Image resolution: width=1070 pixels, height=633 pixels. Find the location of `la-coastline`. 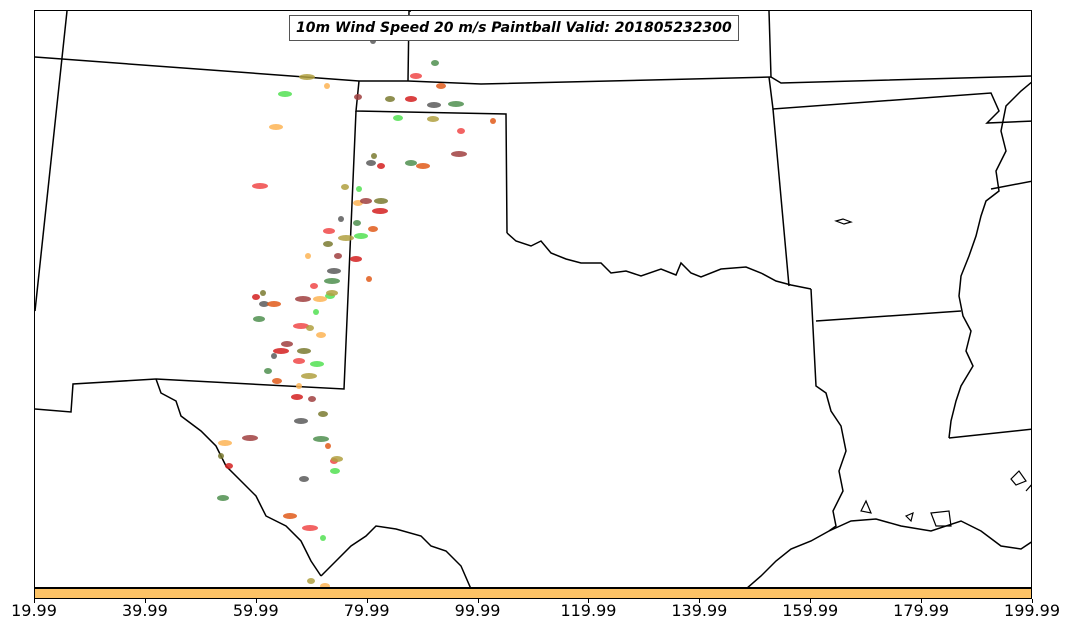

la-coastline is located at coordinates (929, 534).